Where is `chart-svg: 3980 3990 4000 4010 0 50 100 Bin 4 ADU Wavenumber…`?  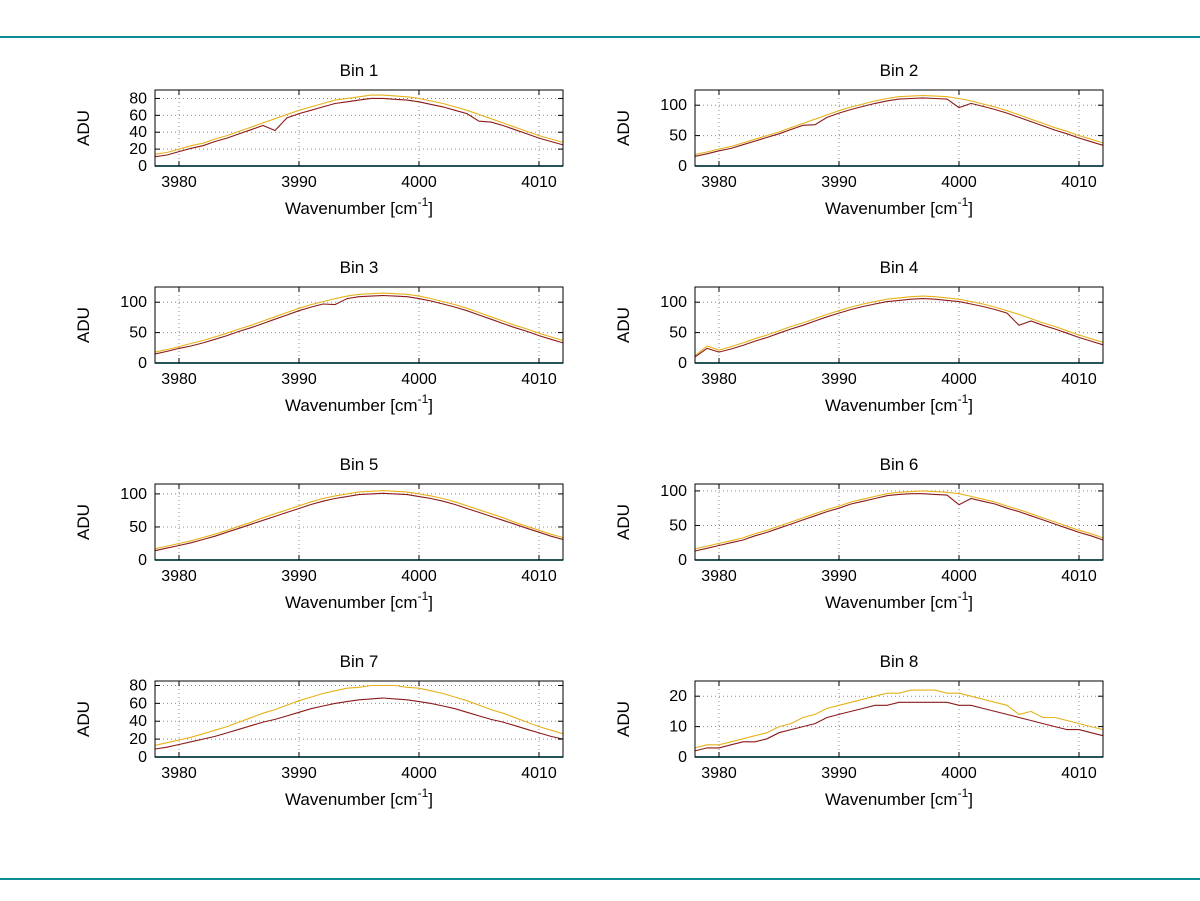 chart-svg: 3980 3990 4000 4010 0 50 100 Bin 4 ADU Wavenumber… is located at coordinates (859, 336).